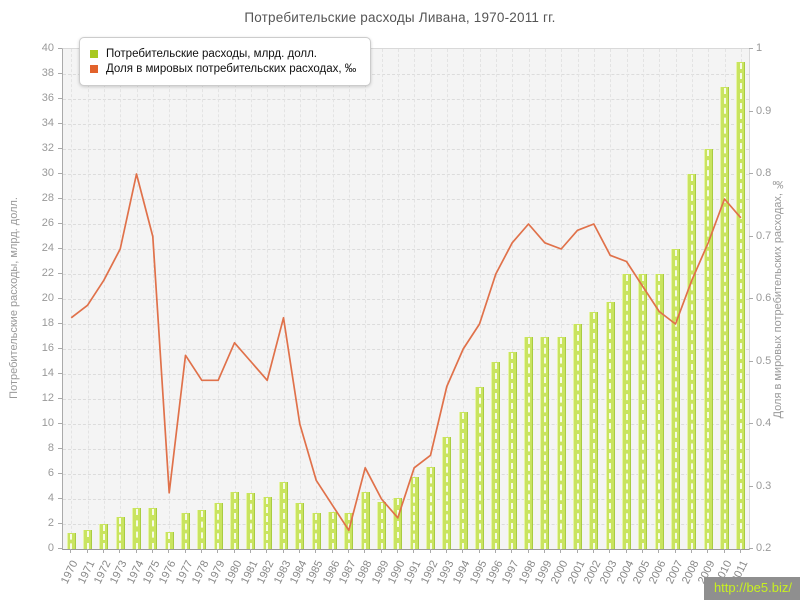 Image resolution: width=800 pixels, height=600 pixels. What do you see at coordinates (47, 98) in the screenshot?
I see `y-axis-tick-label-left: 36` at bounding box center [47, 98].